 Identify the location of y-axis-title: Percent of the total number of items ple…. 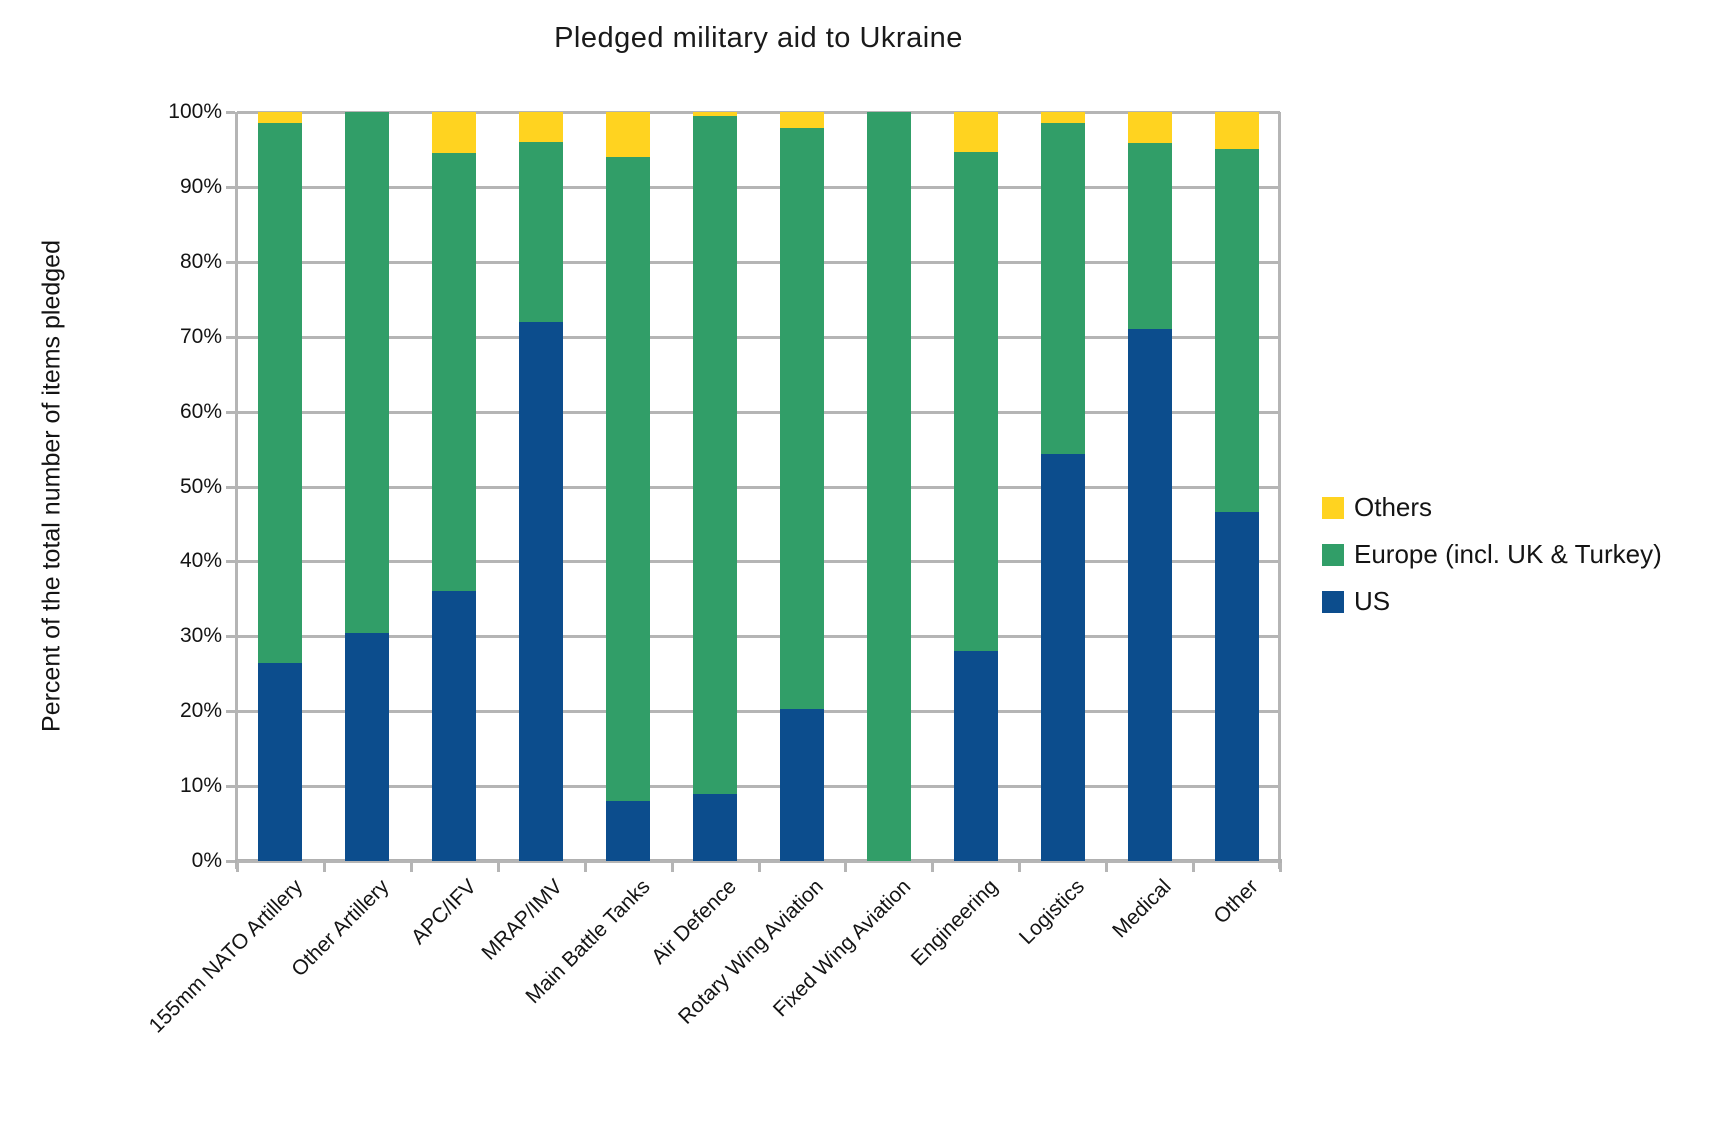
(51, 486).